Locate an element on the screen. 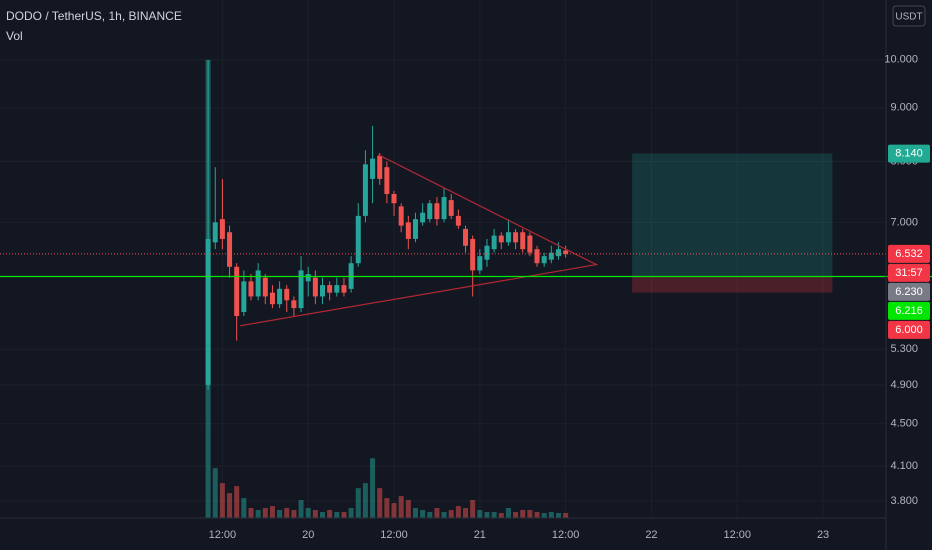  price-label: 8.140 is located at coordinates (909, 153).